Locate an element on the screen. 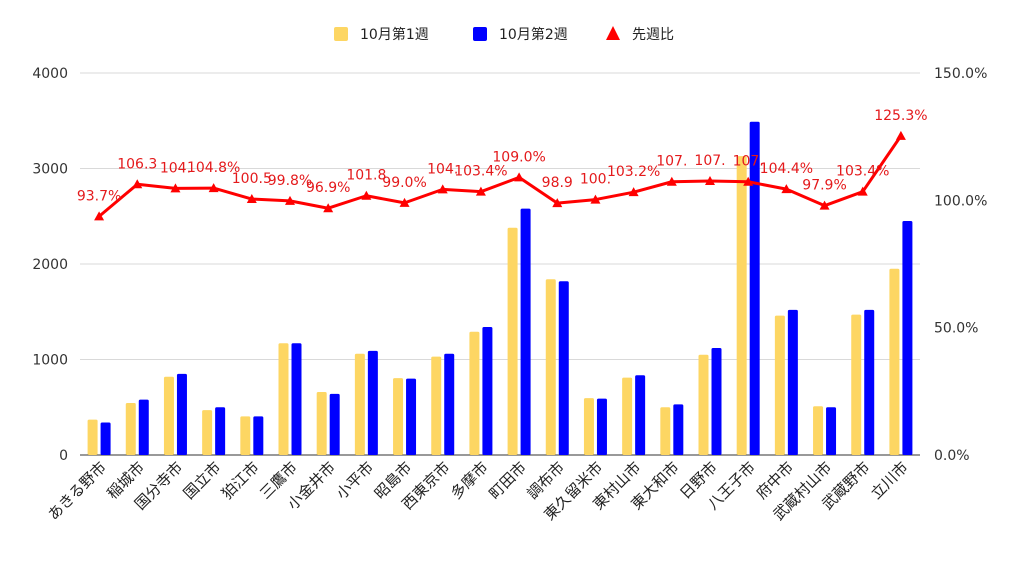 This screenshot has height=567, width=1024. category-label: 町田市 is located at coordinates (507, 480).